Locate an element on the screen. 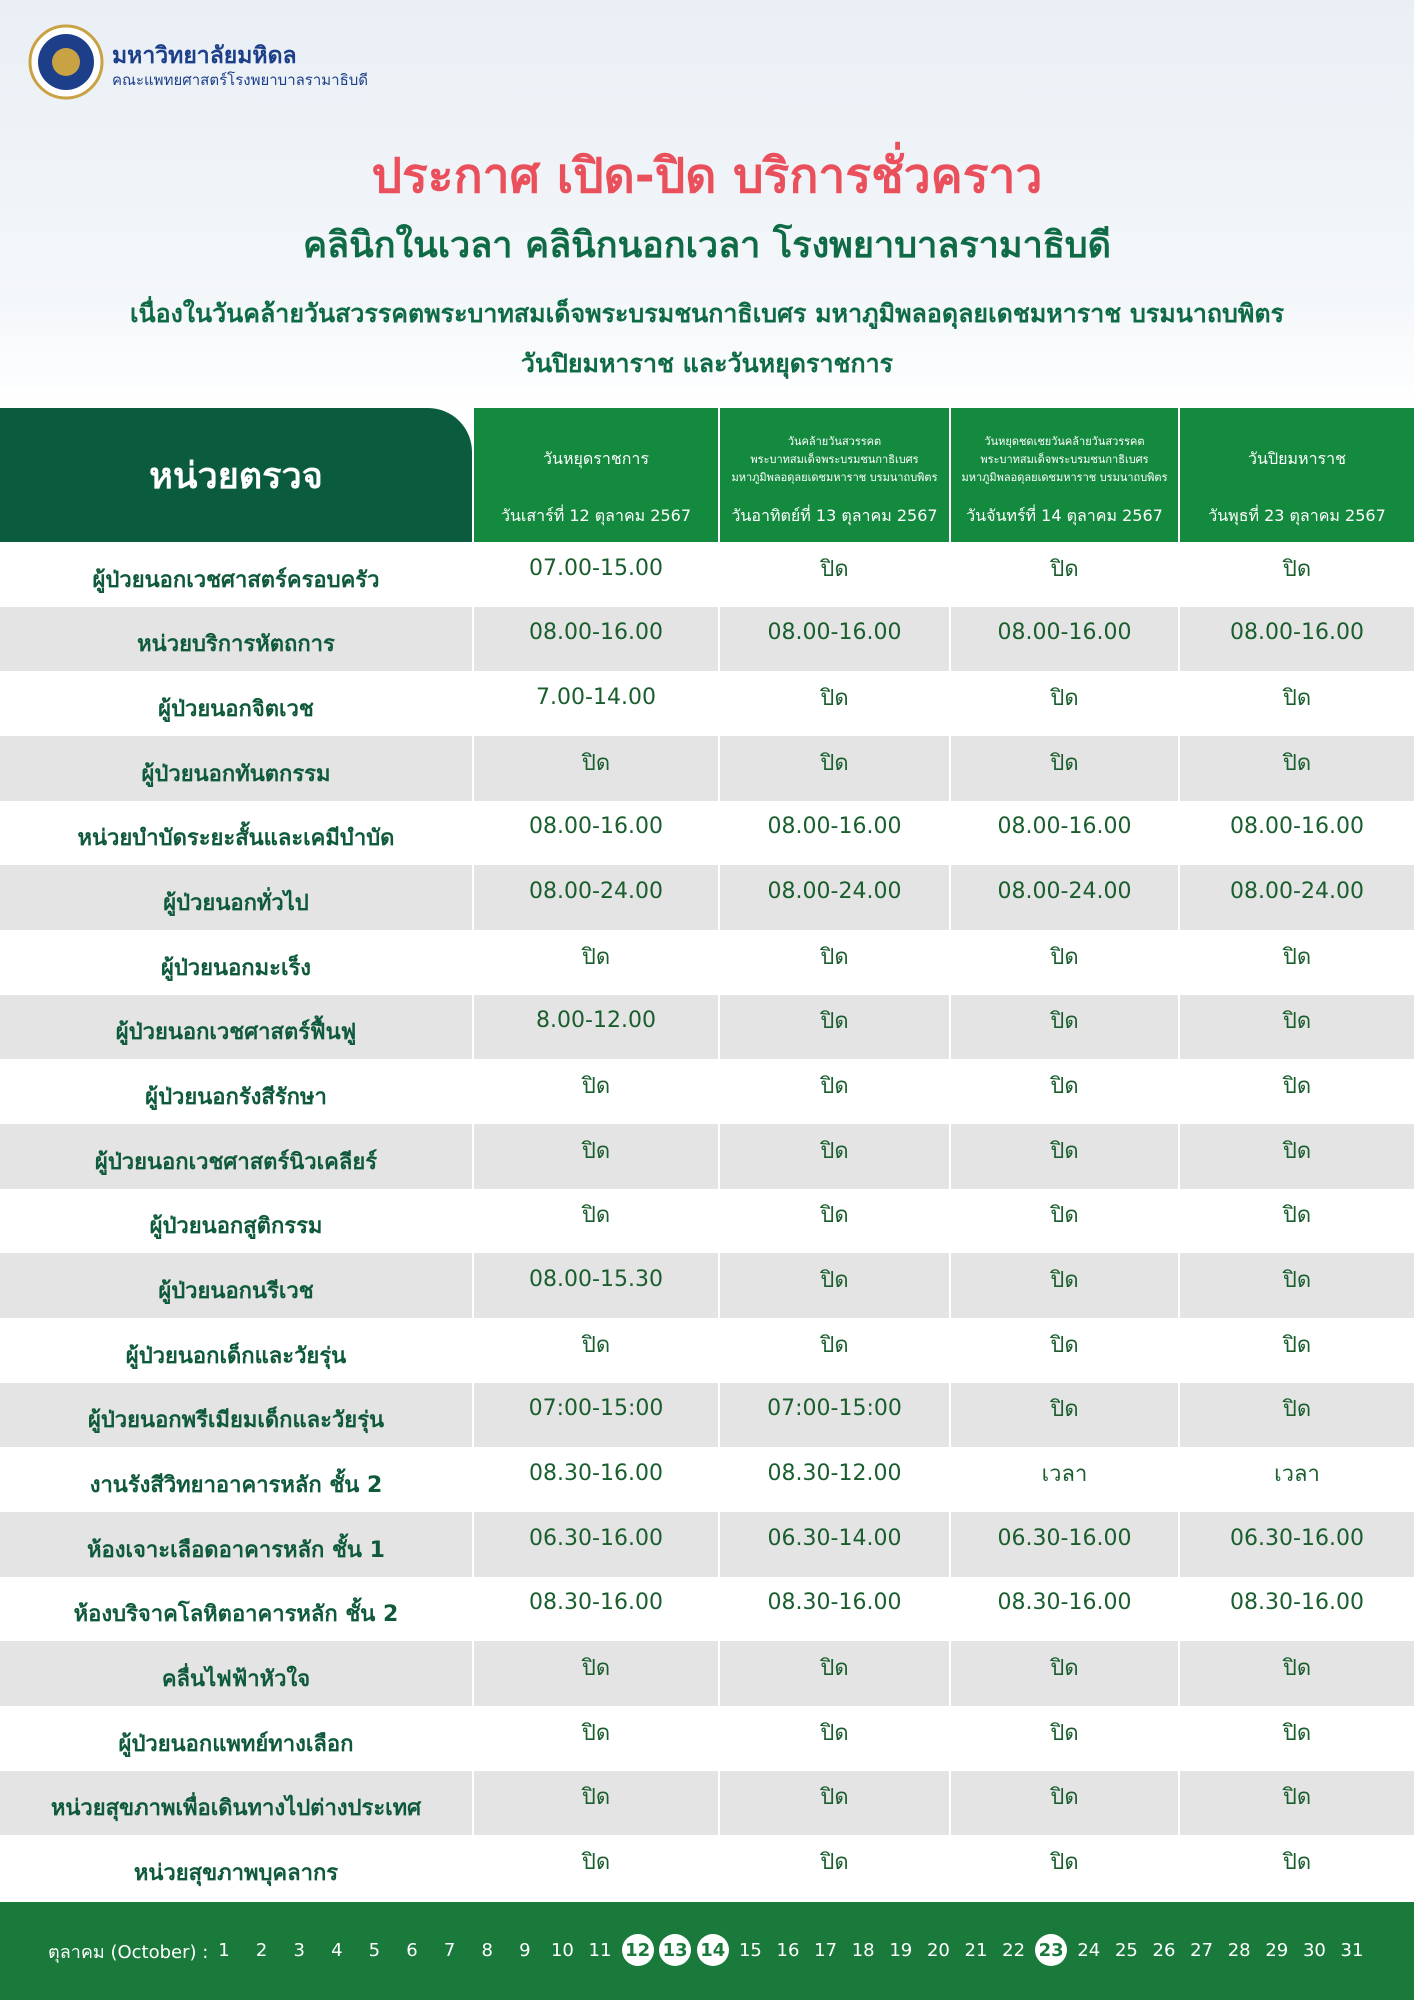 The height and width of the screenshot is (2000, 1414). day: 23 is located at coordinates (1051, 1950).